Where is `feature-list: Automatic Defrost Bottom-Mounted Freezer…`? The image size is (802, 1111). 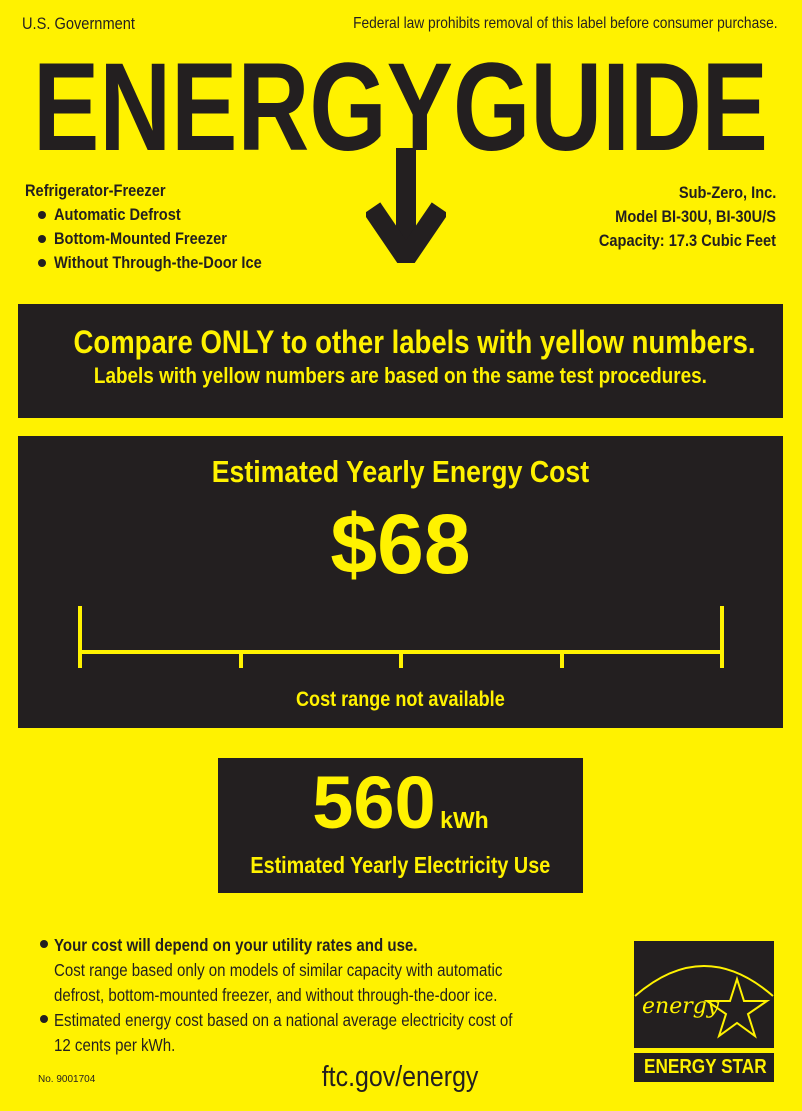 feature-list: Automatic Defrost Bottom-Mounted Freezer… is located at coordinates (165, 241).